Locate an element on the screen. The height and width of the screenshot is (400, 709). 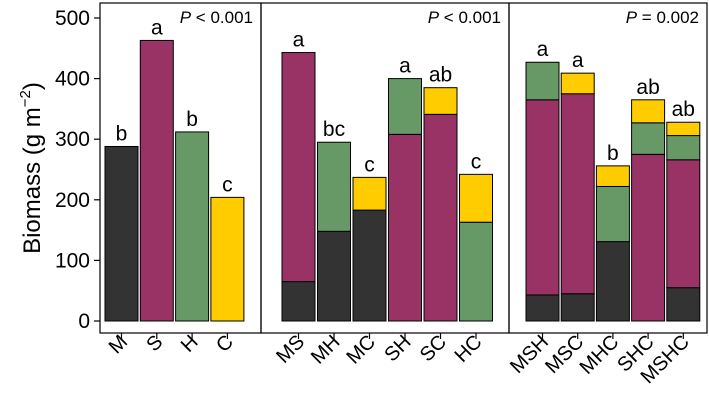
bar-segment-MSC-C is located at coordinates (577, 83).